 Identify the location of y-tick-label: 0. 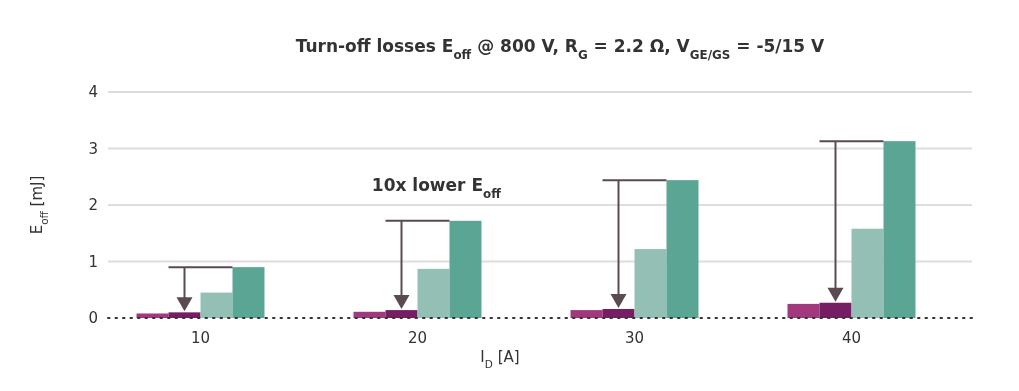
(93, 318).